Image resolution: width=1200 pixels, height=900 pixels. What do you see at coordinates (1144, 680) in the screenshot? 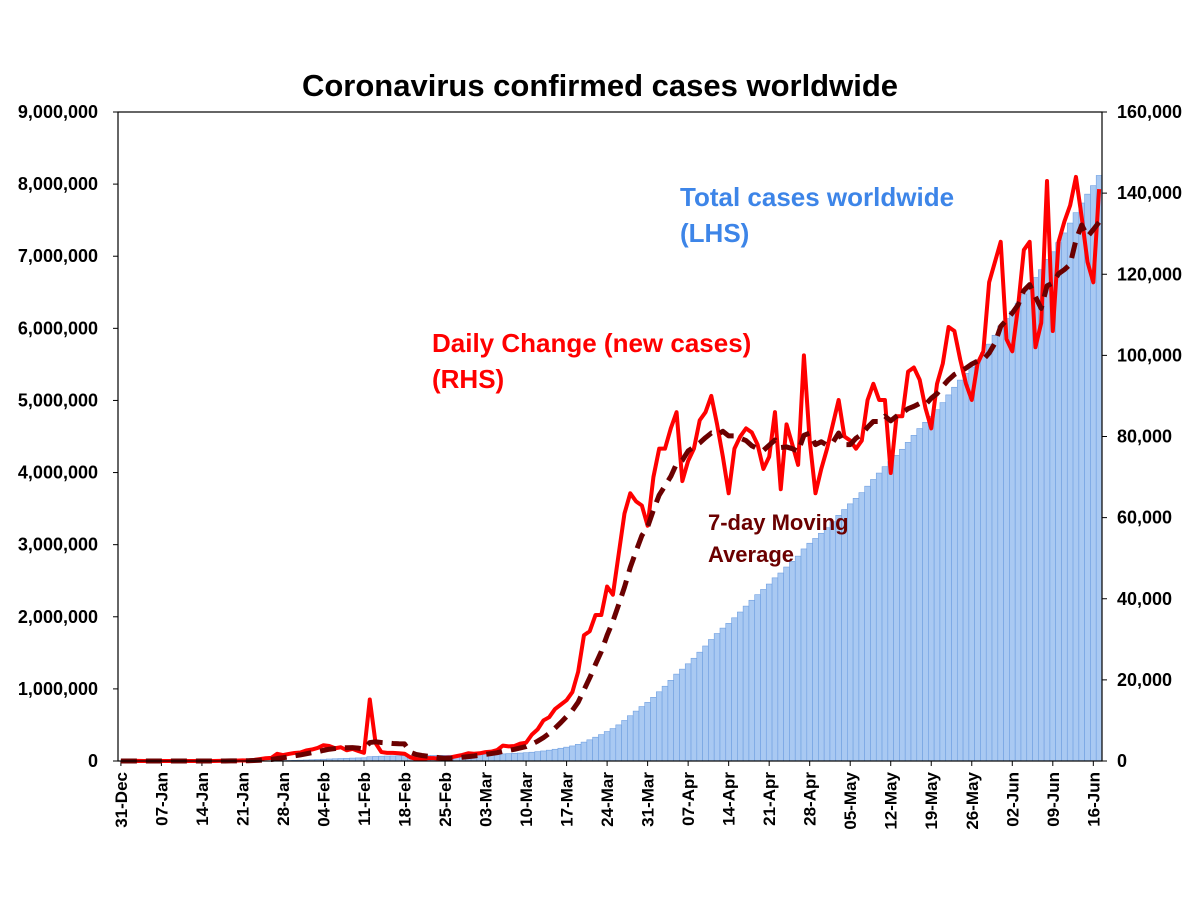
I see `y2-tick-label: 20,000` at bounding box center [1144, 680].